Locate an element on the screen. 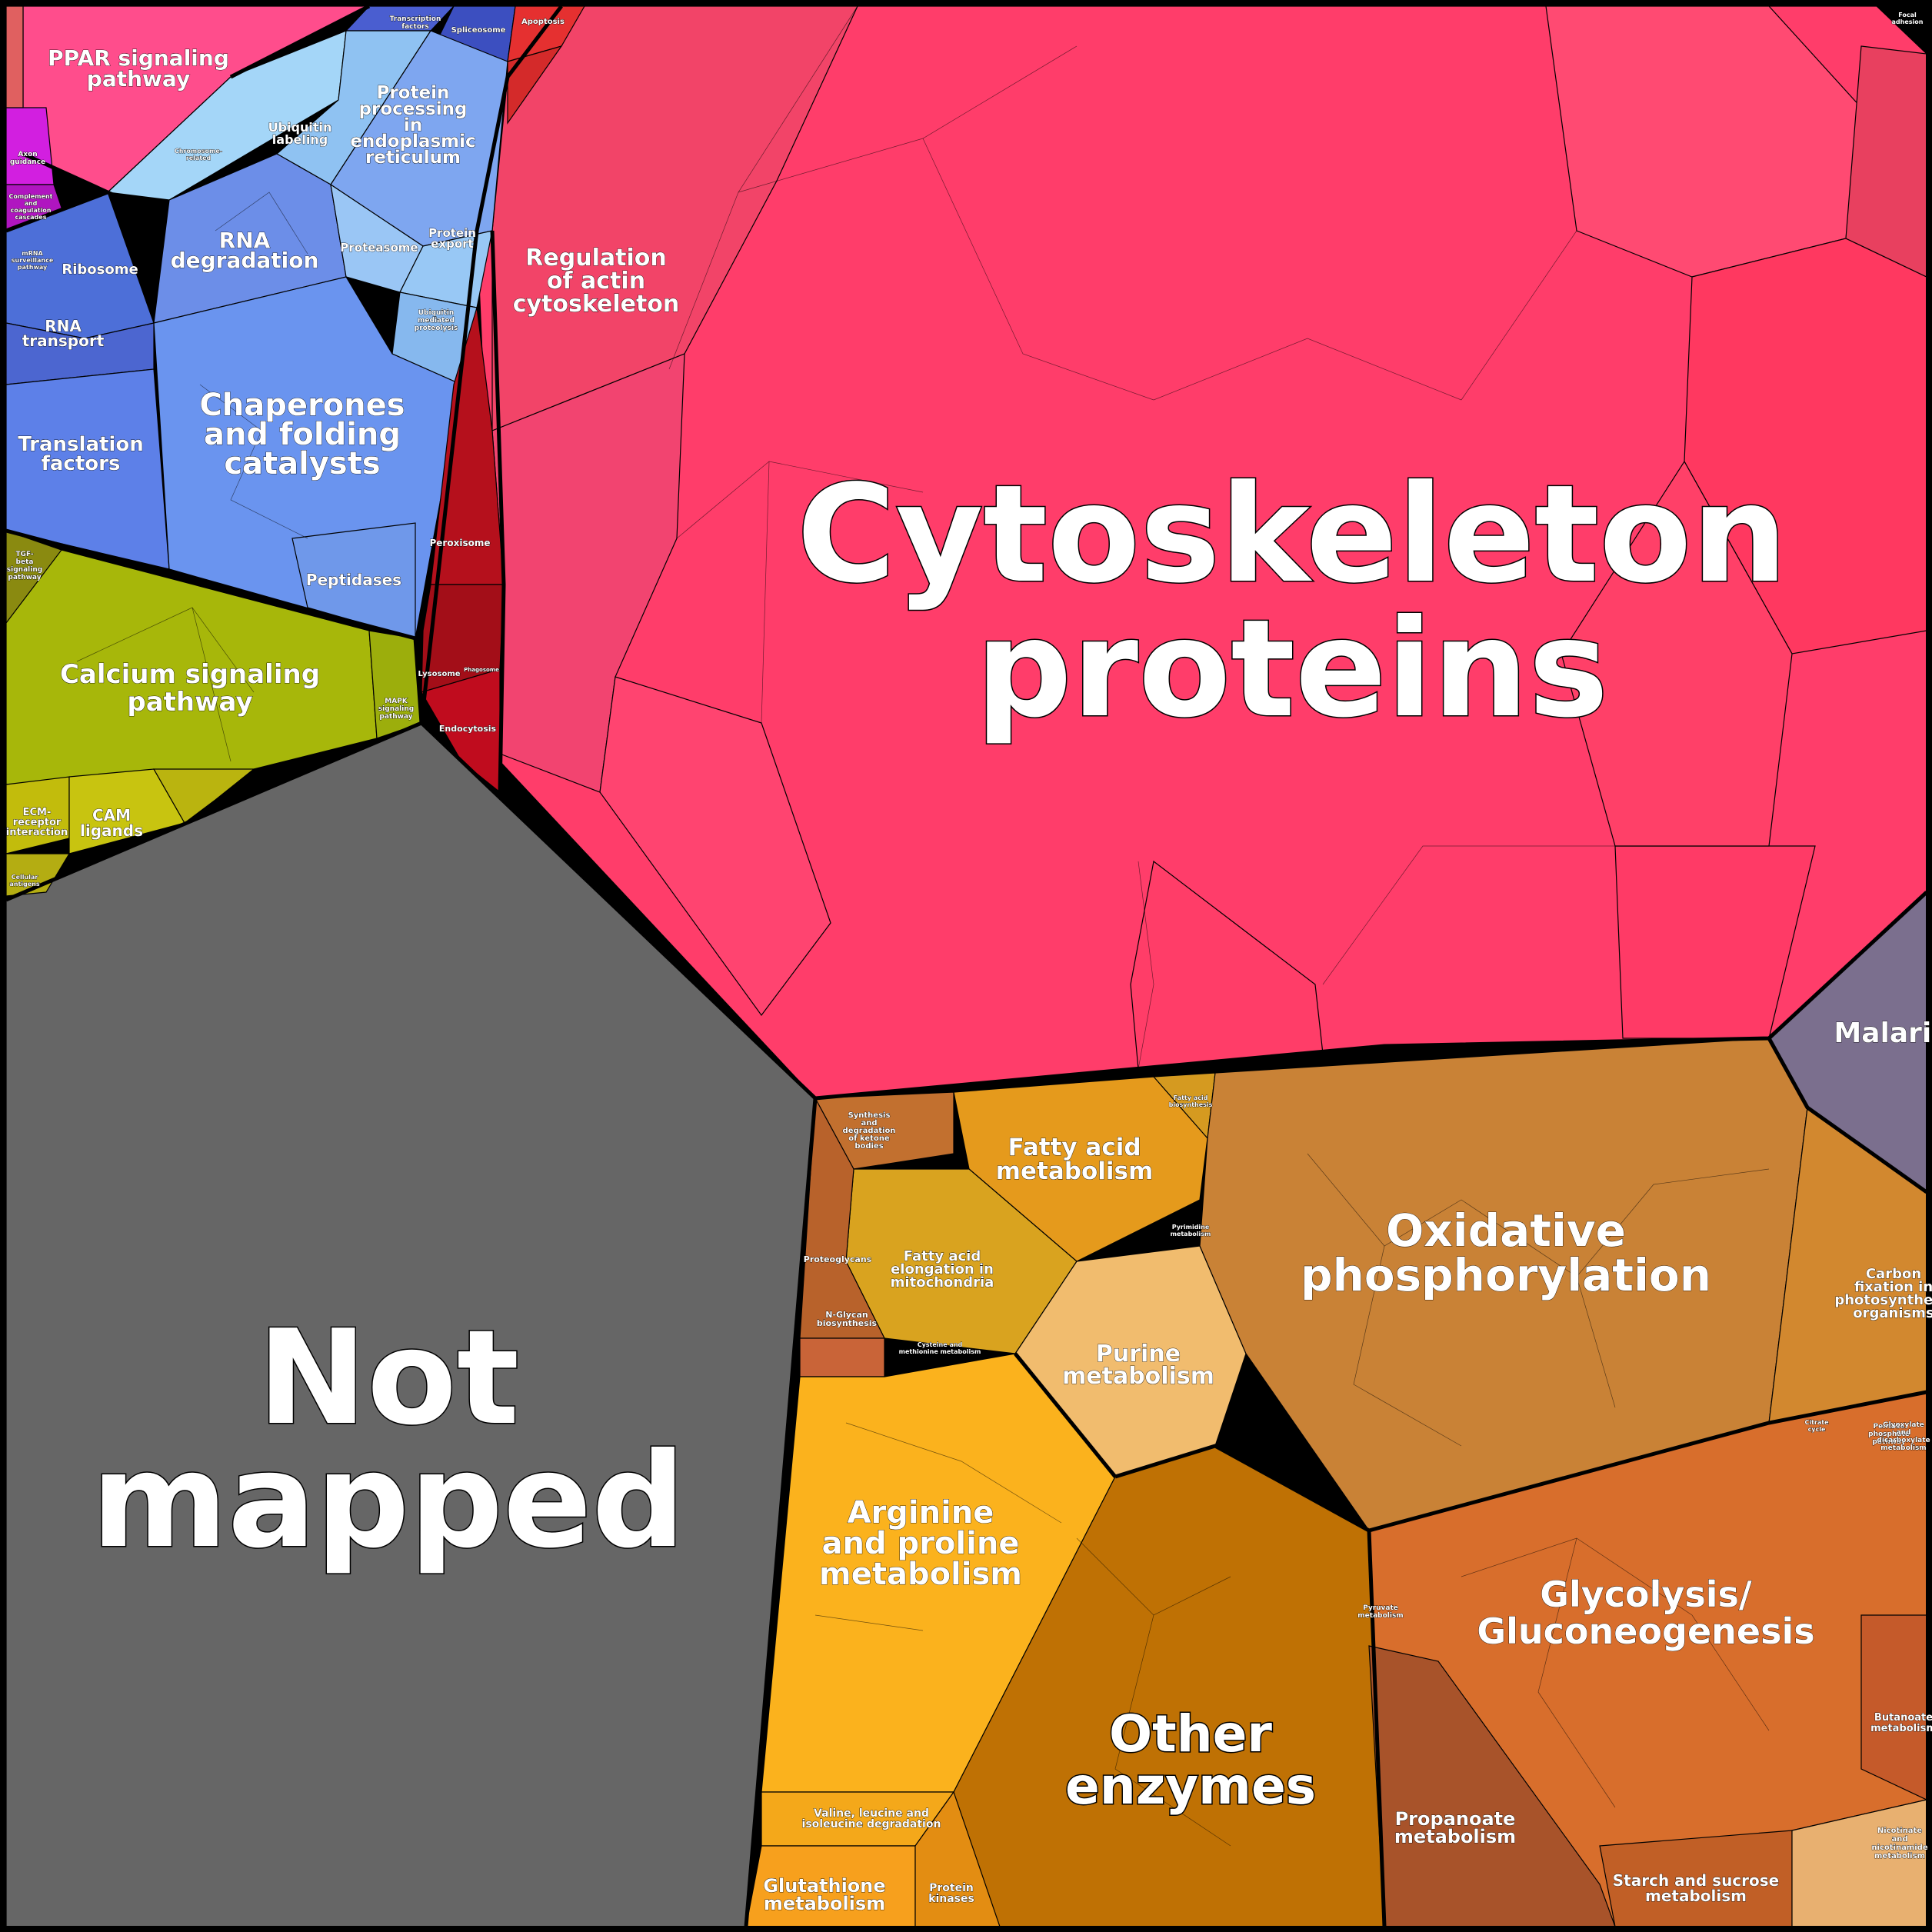 The width and height of the screenshot is (1932, 1932). label-tgf-beta-line: signaling is located at coordinates (24, 570).